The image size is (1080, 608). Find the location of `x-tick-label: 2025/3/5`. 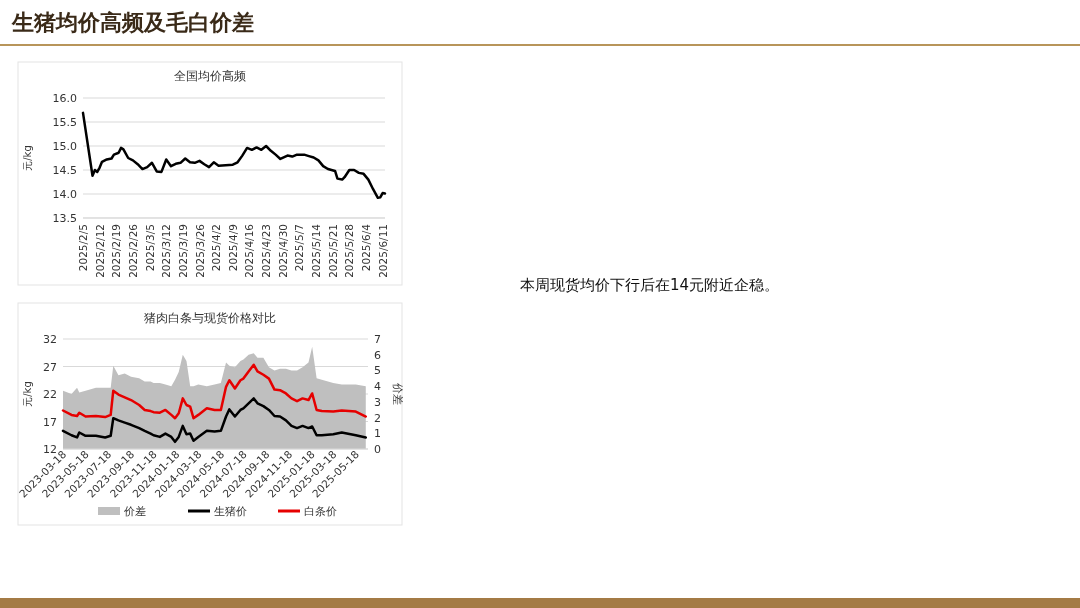

x-tick-label: 2025/3/5 is located at coordinates (149, 248).